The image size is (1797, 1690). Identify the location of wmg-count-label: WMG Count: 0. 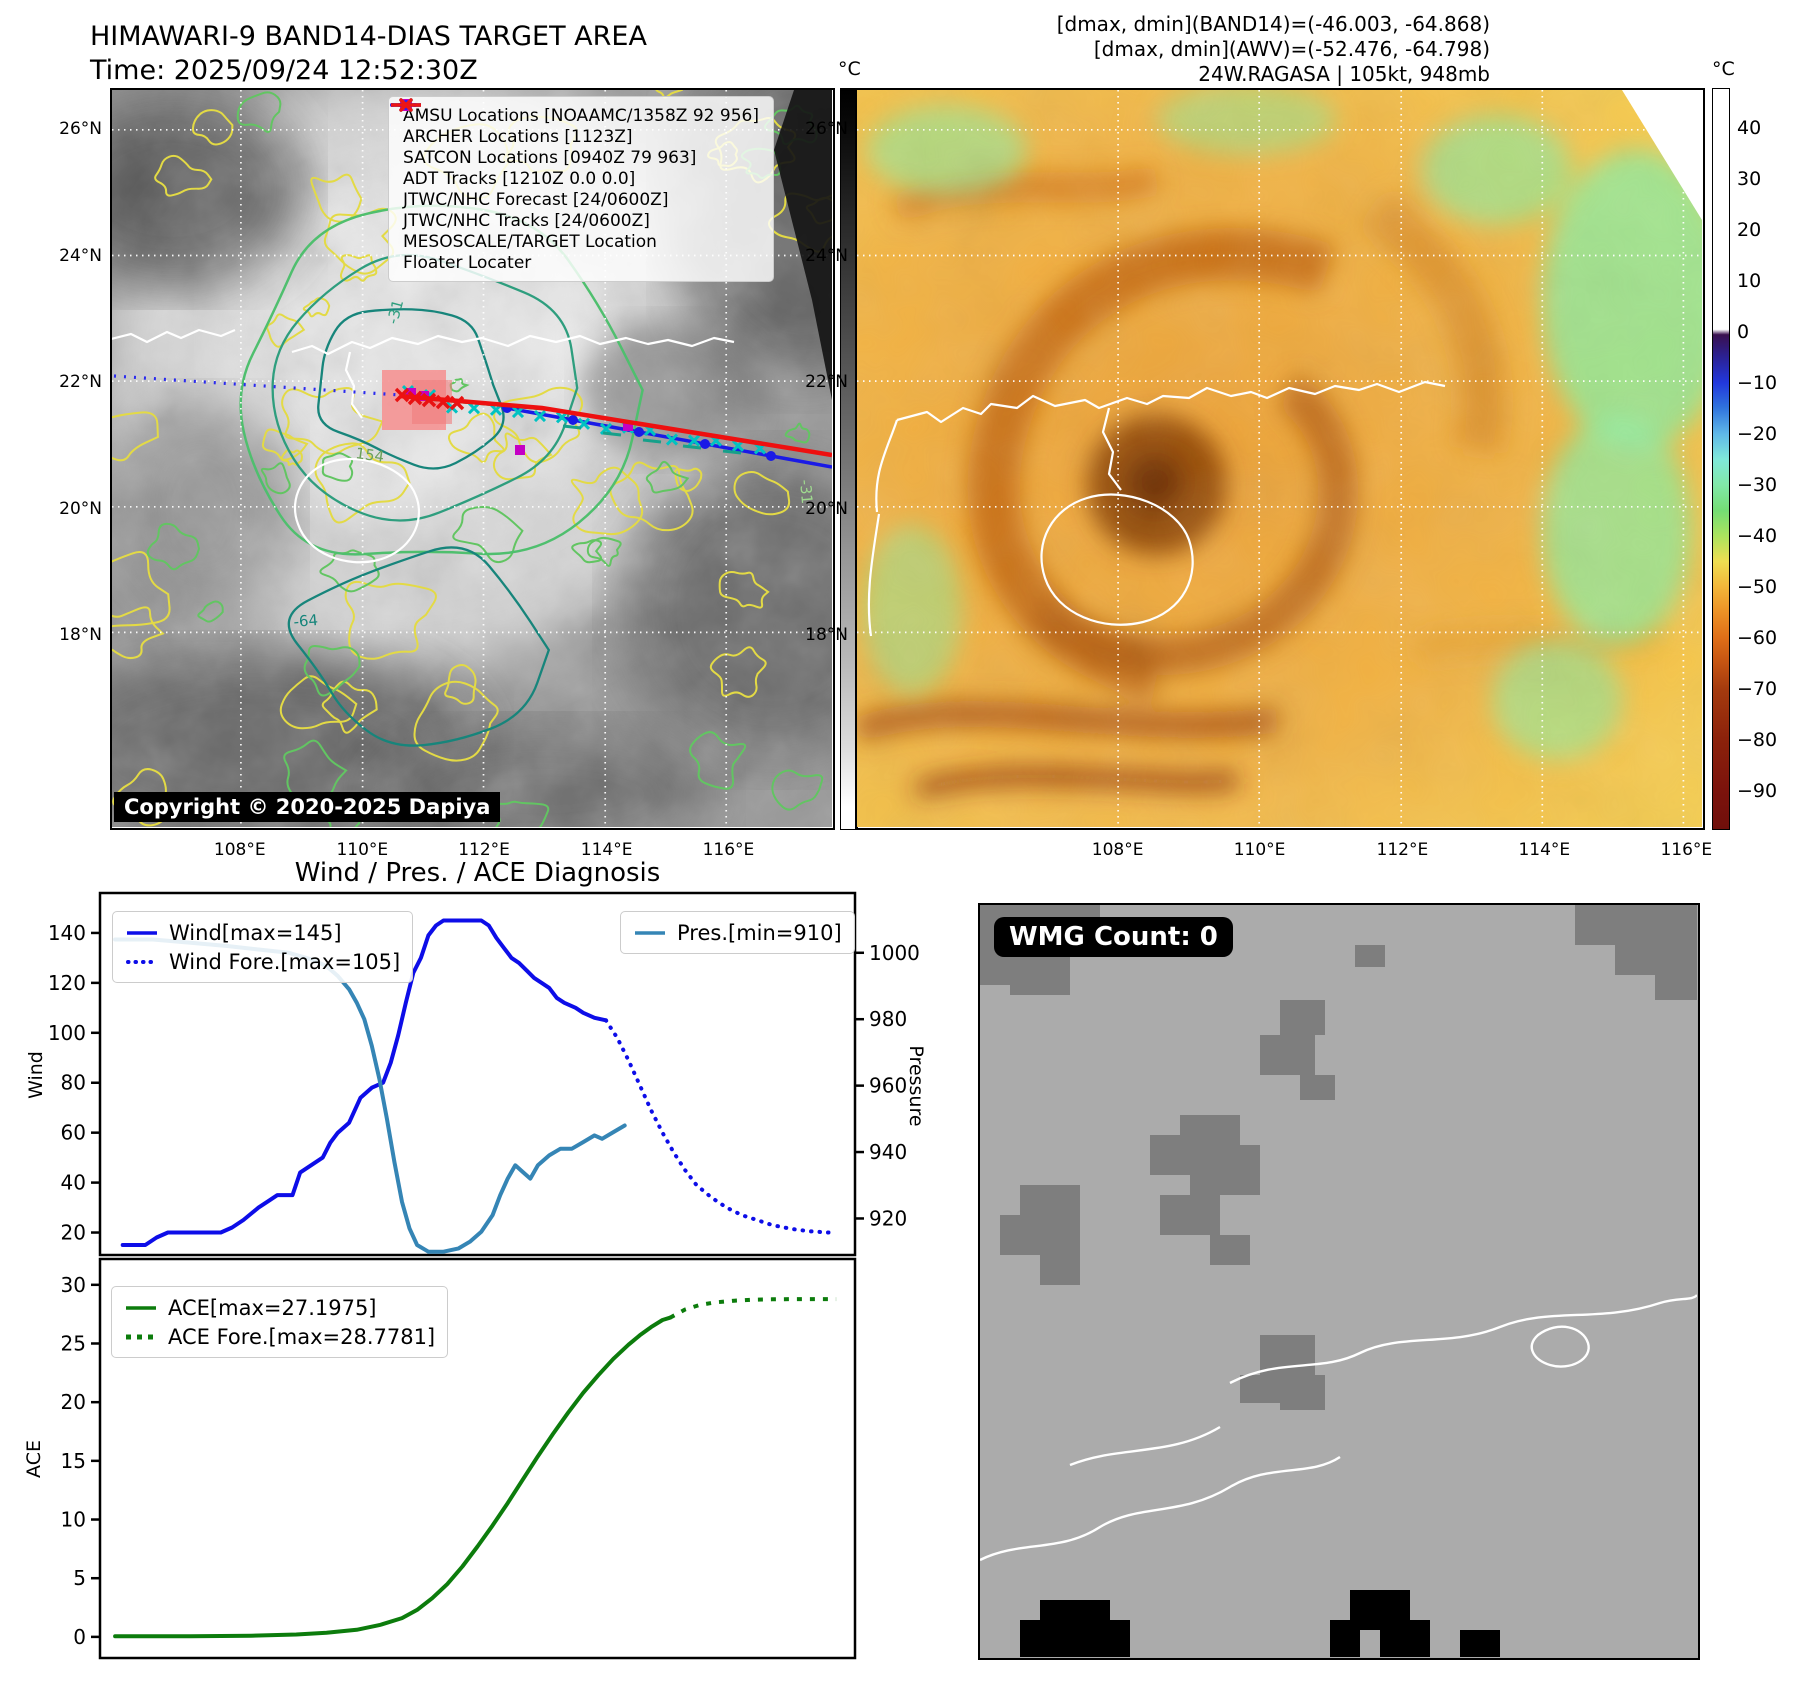
(1113, 937).